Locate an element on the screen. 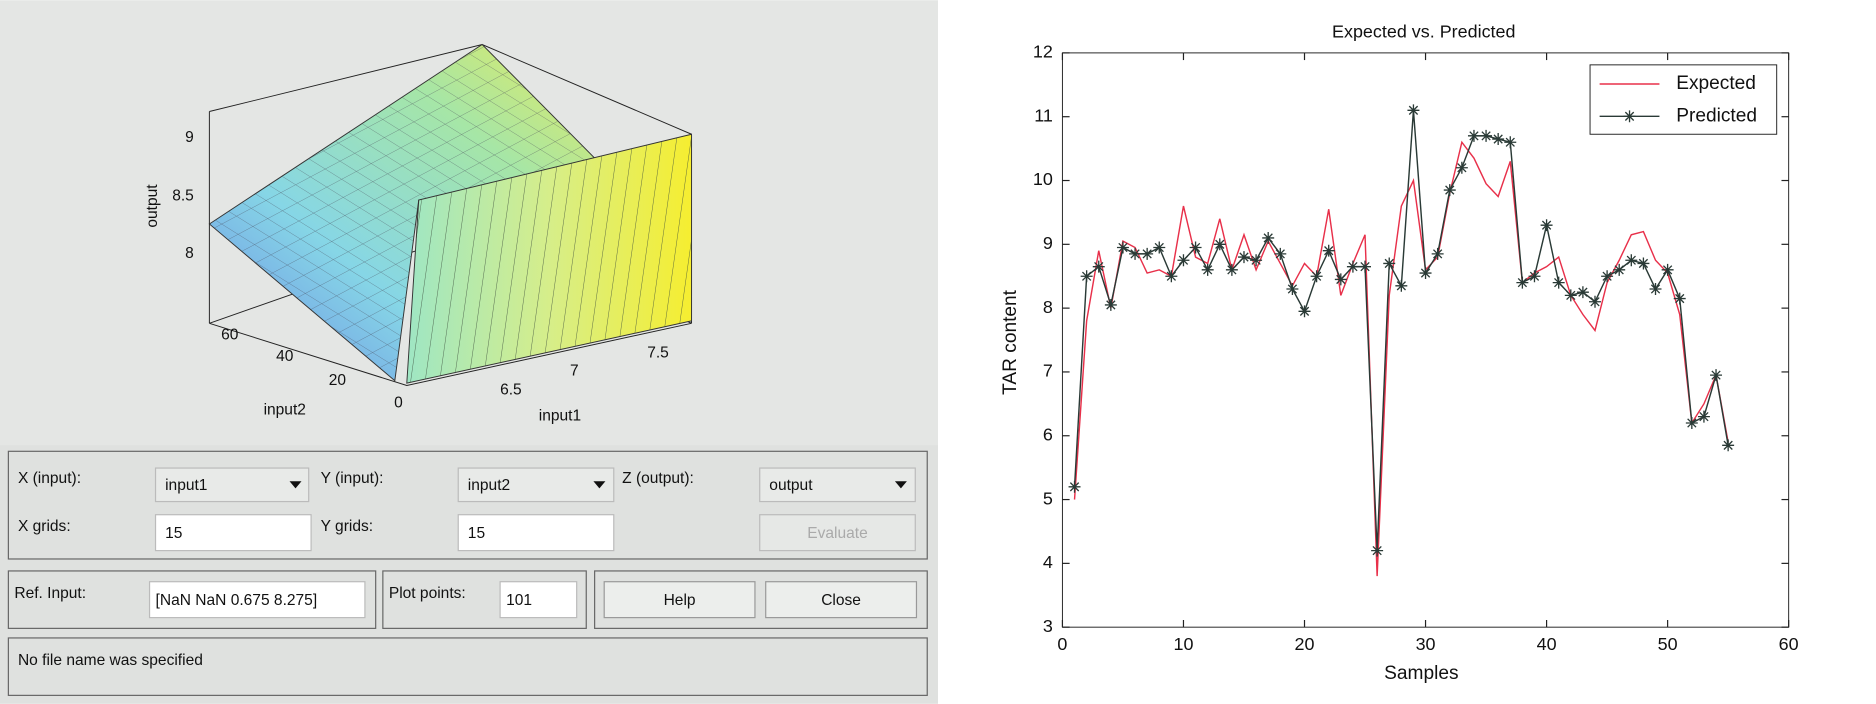  y-input-dropdown is located at coordinates (536, 485).